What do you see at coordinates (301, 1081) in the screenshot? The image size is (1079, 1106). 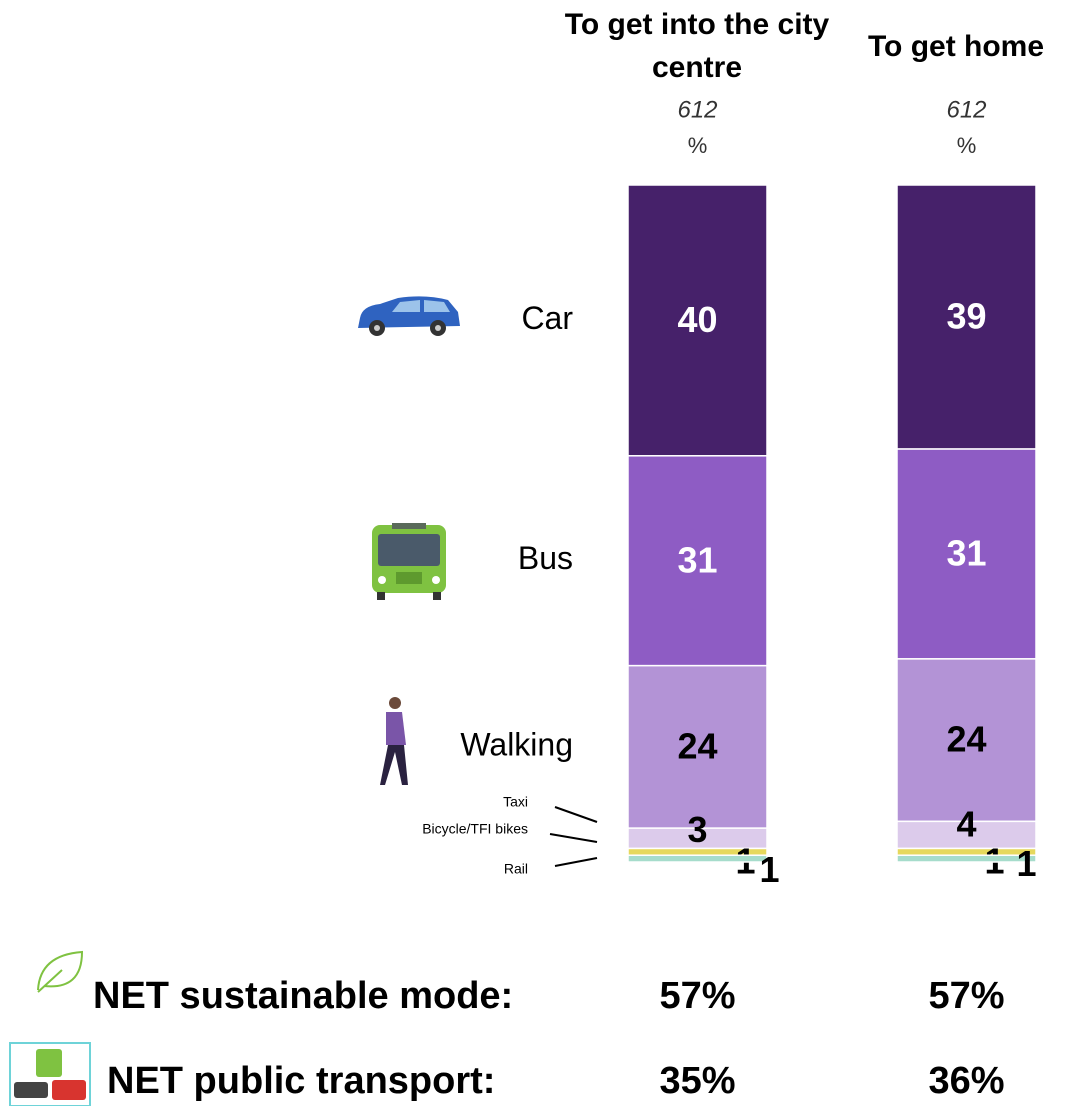 I see `net-label: NET public transport:` at bounding box center [301, 1081].